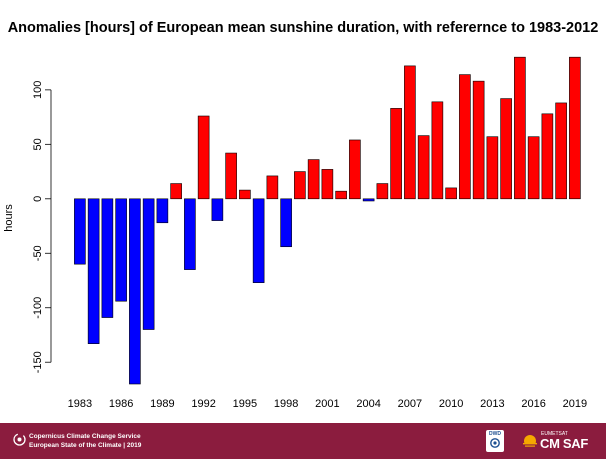  I want to click on dwd-swirl-icon, so click(495, 443).